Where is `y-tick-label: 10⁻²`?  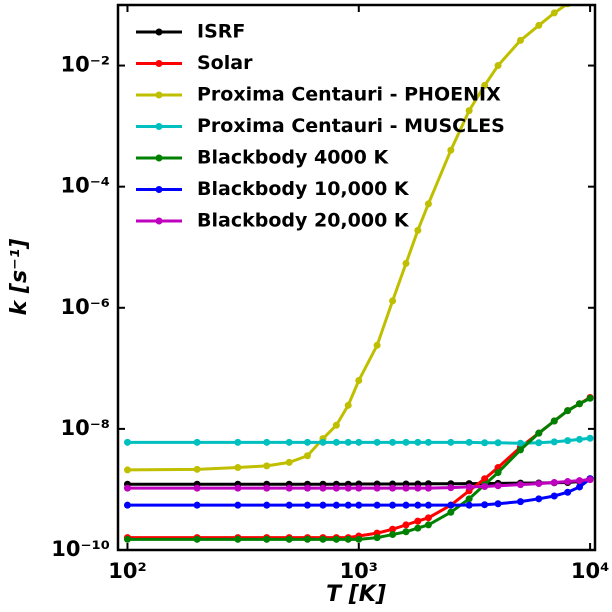
y-tick-label: 10⁻² is located at coordinates (85, 65).